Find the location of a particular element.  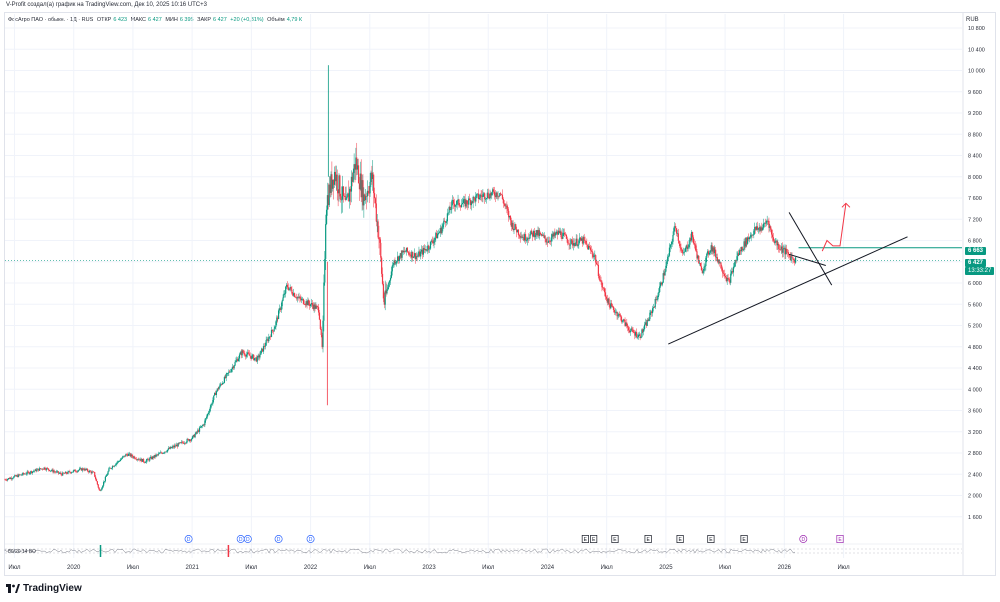

y-tick-label: 8 000 is located at coordinates (975, 178).